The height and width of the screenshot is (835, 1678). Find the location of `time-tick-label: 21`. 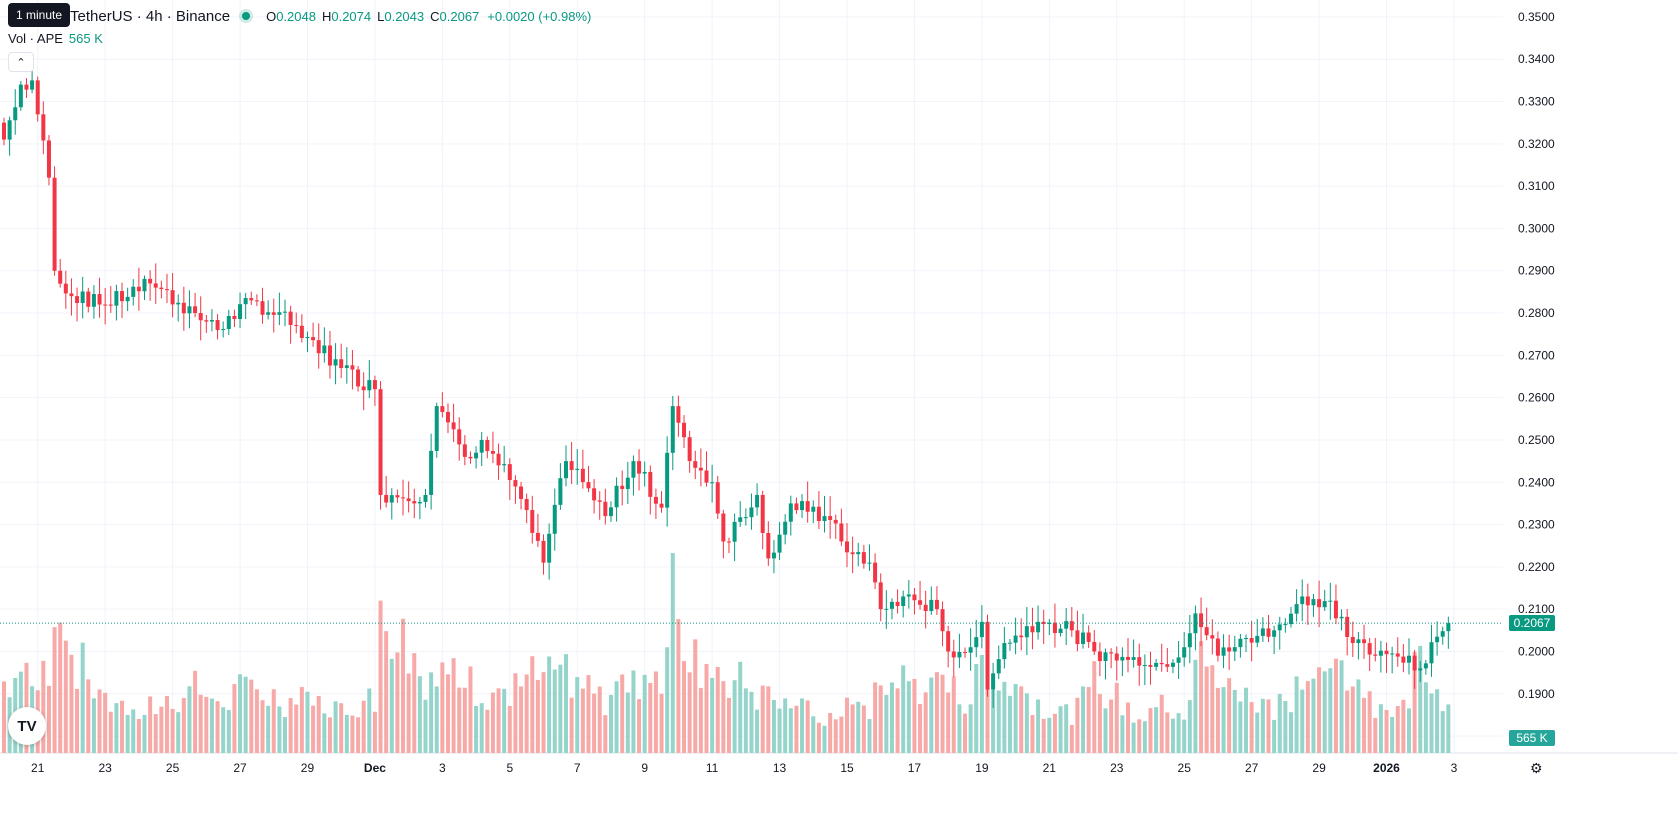

time-tick-label: 21 is located at coordinates (38, 768).